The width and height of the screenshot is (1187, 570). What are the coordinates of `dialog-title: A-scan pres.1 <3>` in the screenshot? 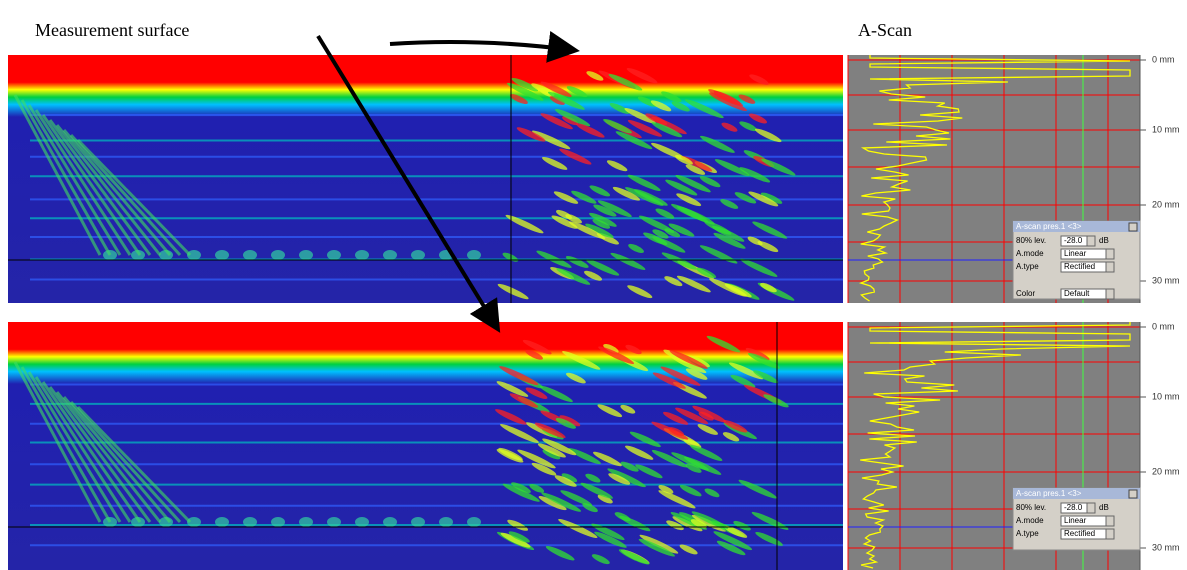 It's located at (1049, 493).